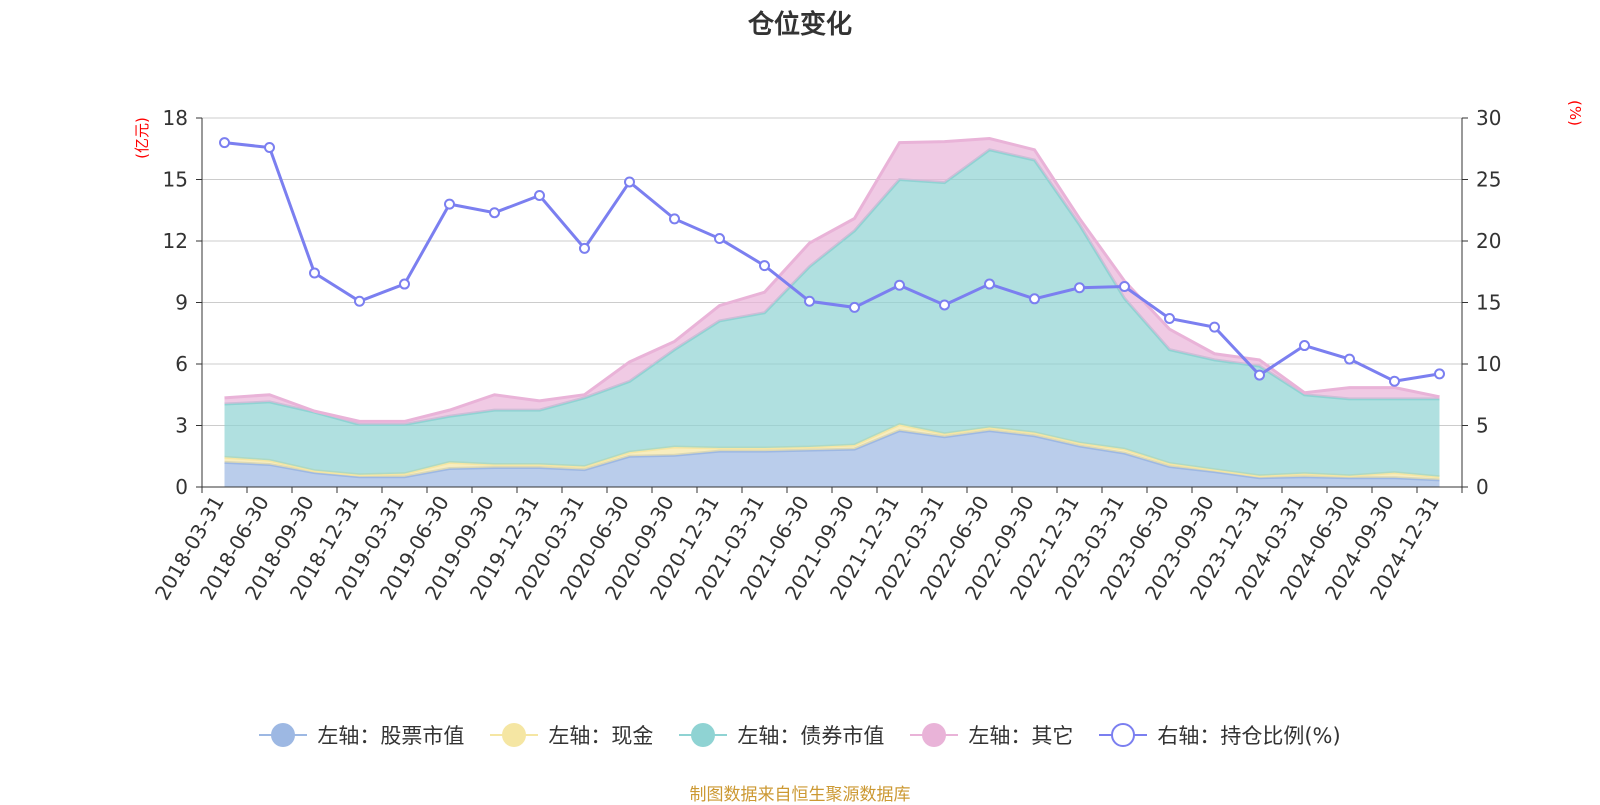  Describe the element at coordinates (181, 364) in the screenshot. I see `left-tick-label: 6` at that location.